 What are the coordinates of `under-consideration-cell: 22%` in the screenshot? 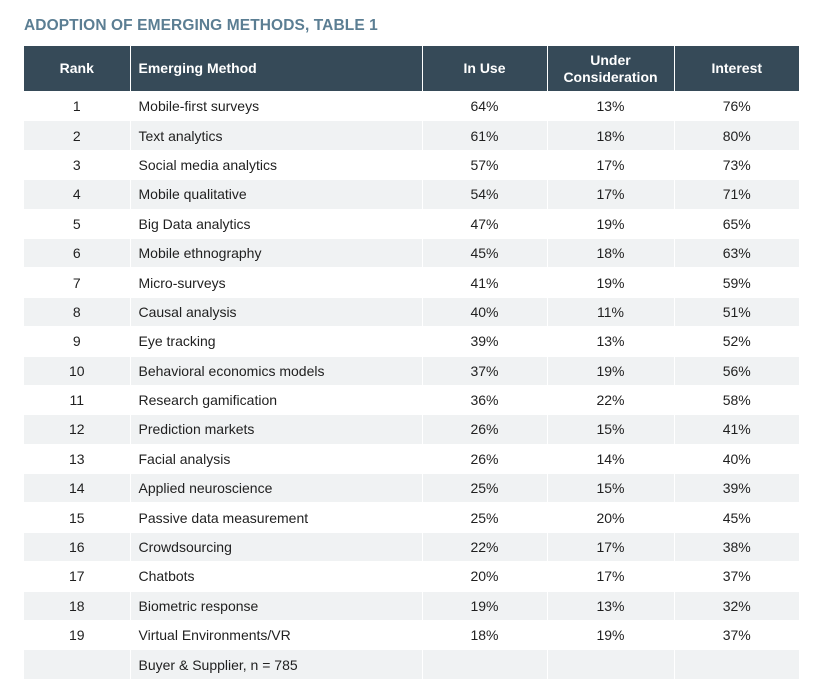 It's located at (611, 399).